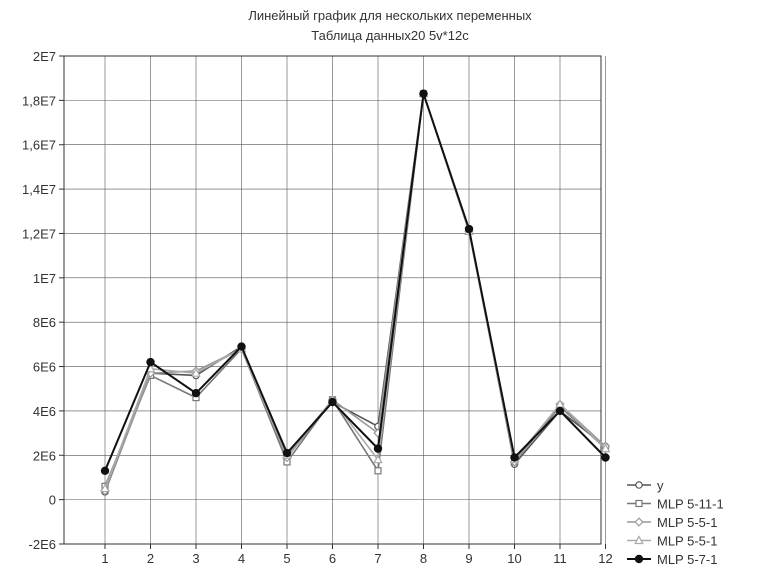 This screenshot has height=569, width=776. I want to click on y-tick-label: 0, so click(52, 500).